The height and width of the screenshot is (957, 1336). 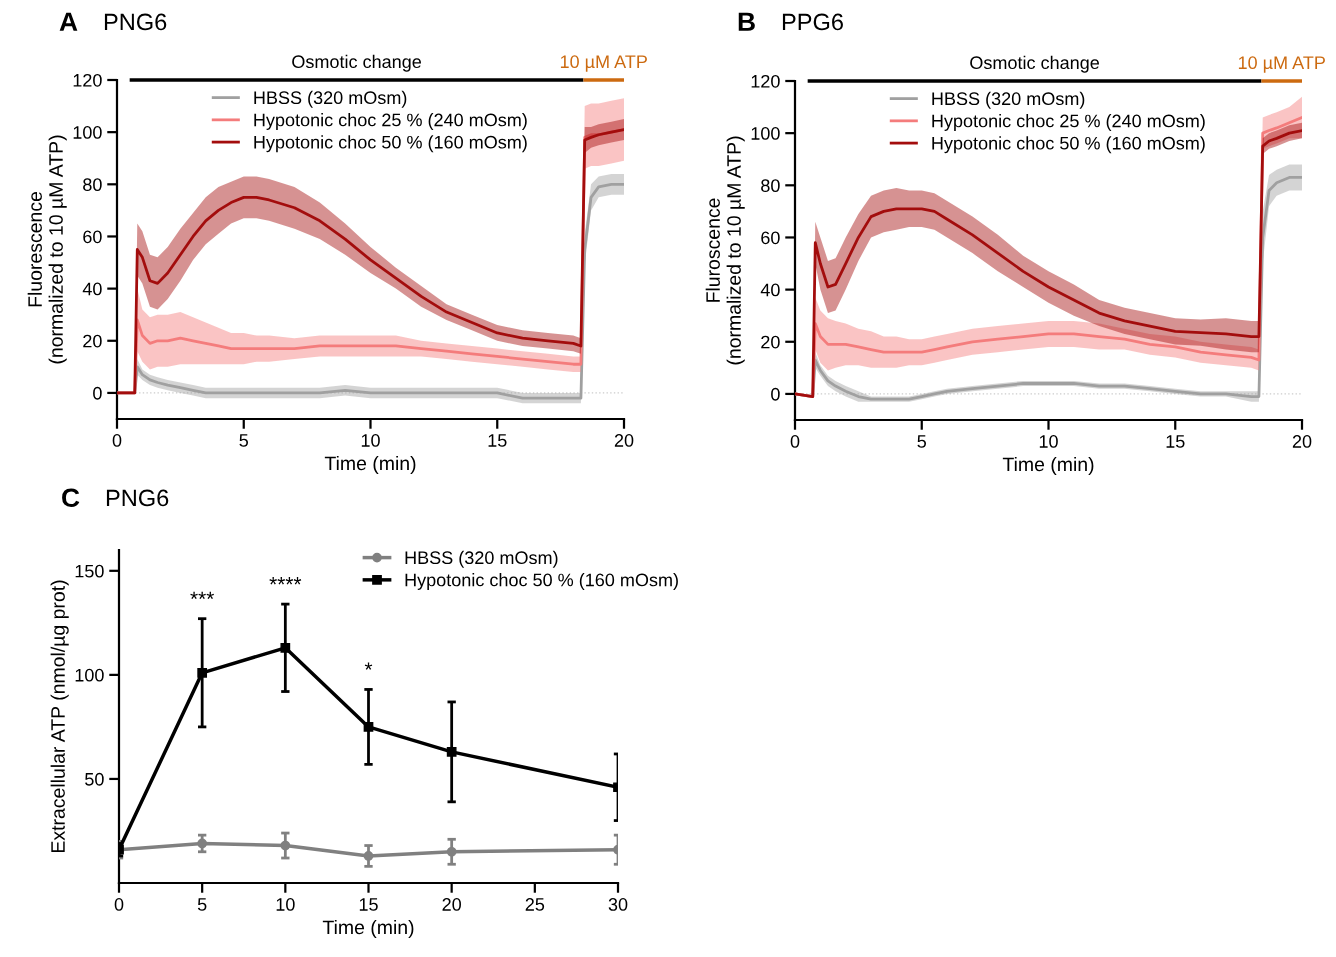 I want to click on y-tick-label: 150, so click(x=89, y=571).